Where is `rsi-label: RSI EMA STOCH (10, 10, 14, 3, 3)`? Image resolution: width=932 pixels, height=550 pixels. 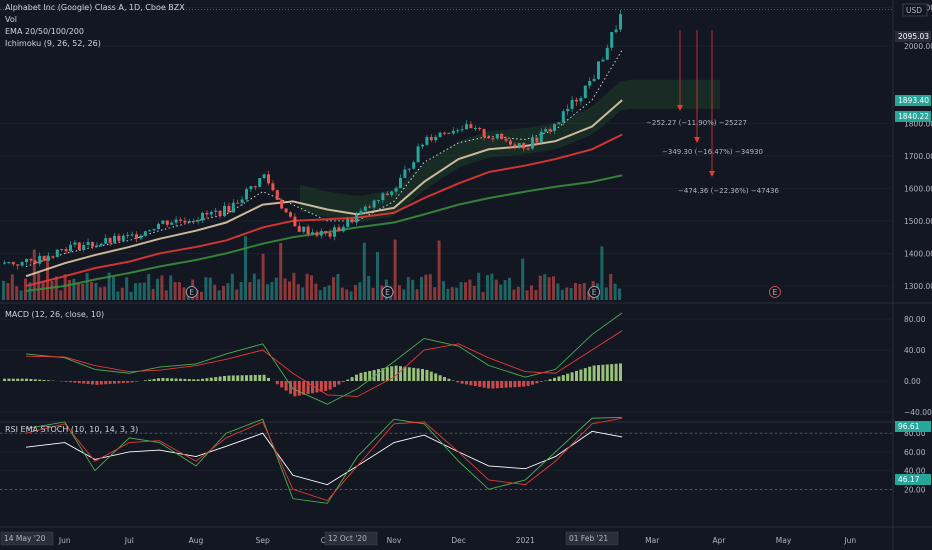 rsi-label: RSI EMA STOCH (10, 10, 14, 3, 3) is located at coordinates (71, 429).